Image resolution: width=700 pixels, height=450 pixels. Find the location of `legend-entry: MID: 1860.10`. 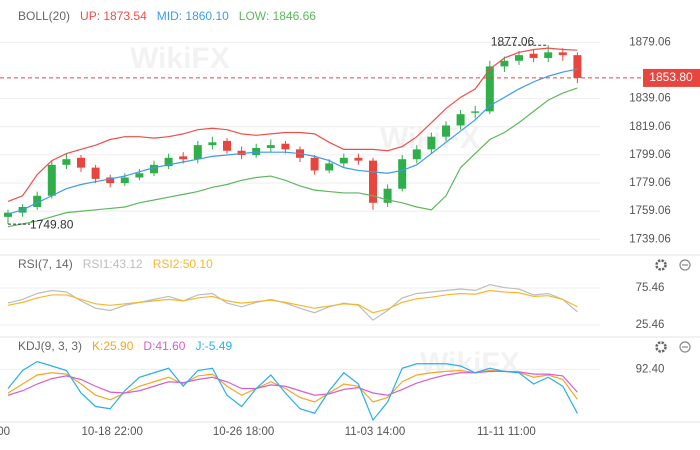

legend-entry: MID: 1860.10 is located at coordinates (193, 16).